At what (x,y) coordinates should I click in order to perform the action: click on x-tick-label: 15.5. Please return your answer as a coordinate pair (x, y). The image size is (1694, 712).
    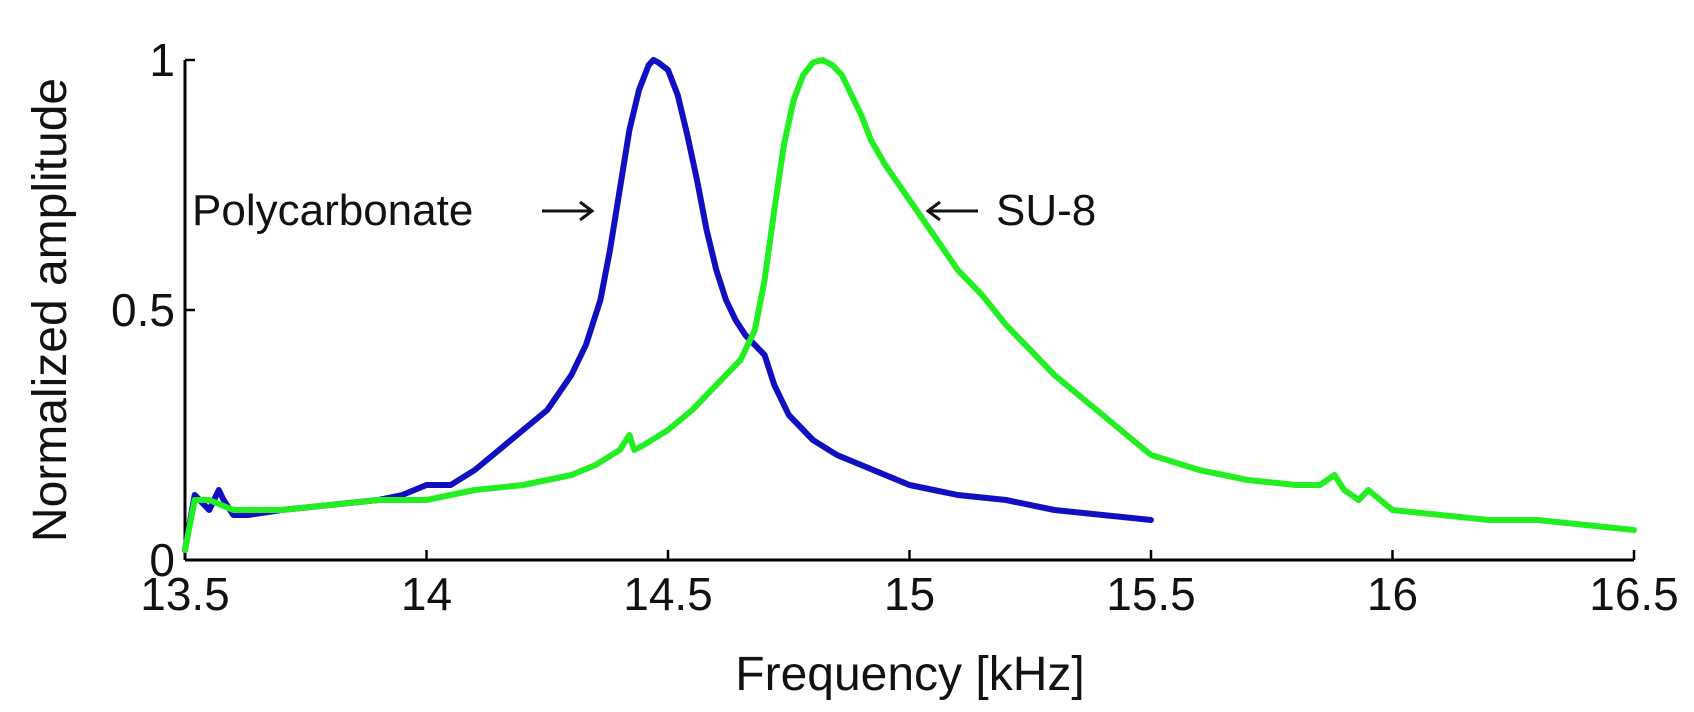
    Looking at the image, I should click on (1151, 594).